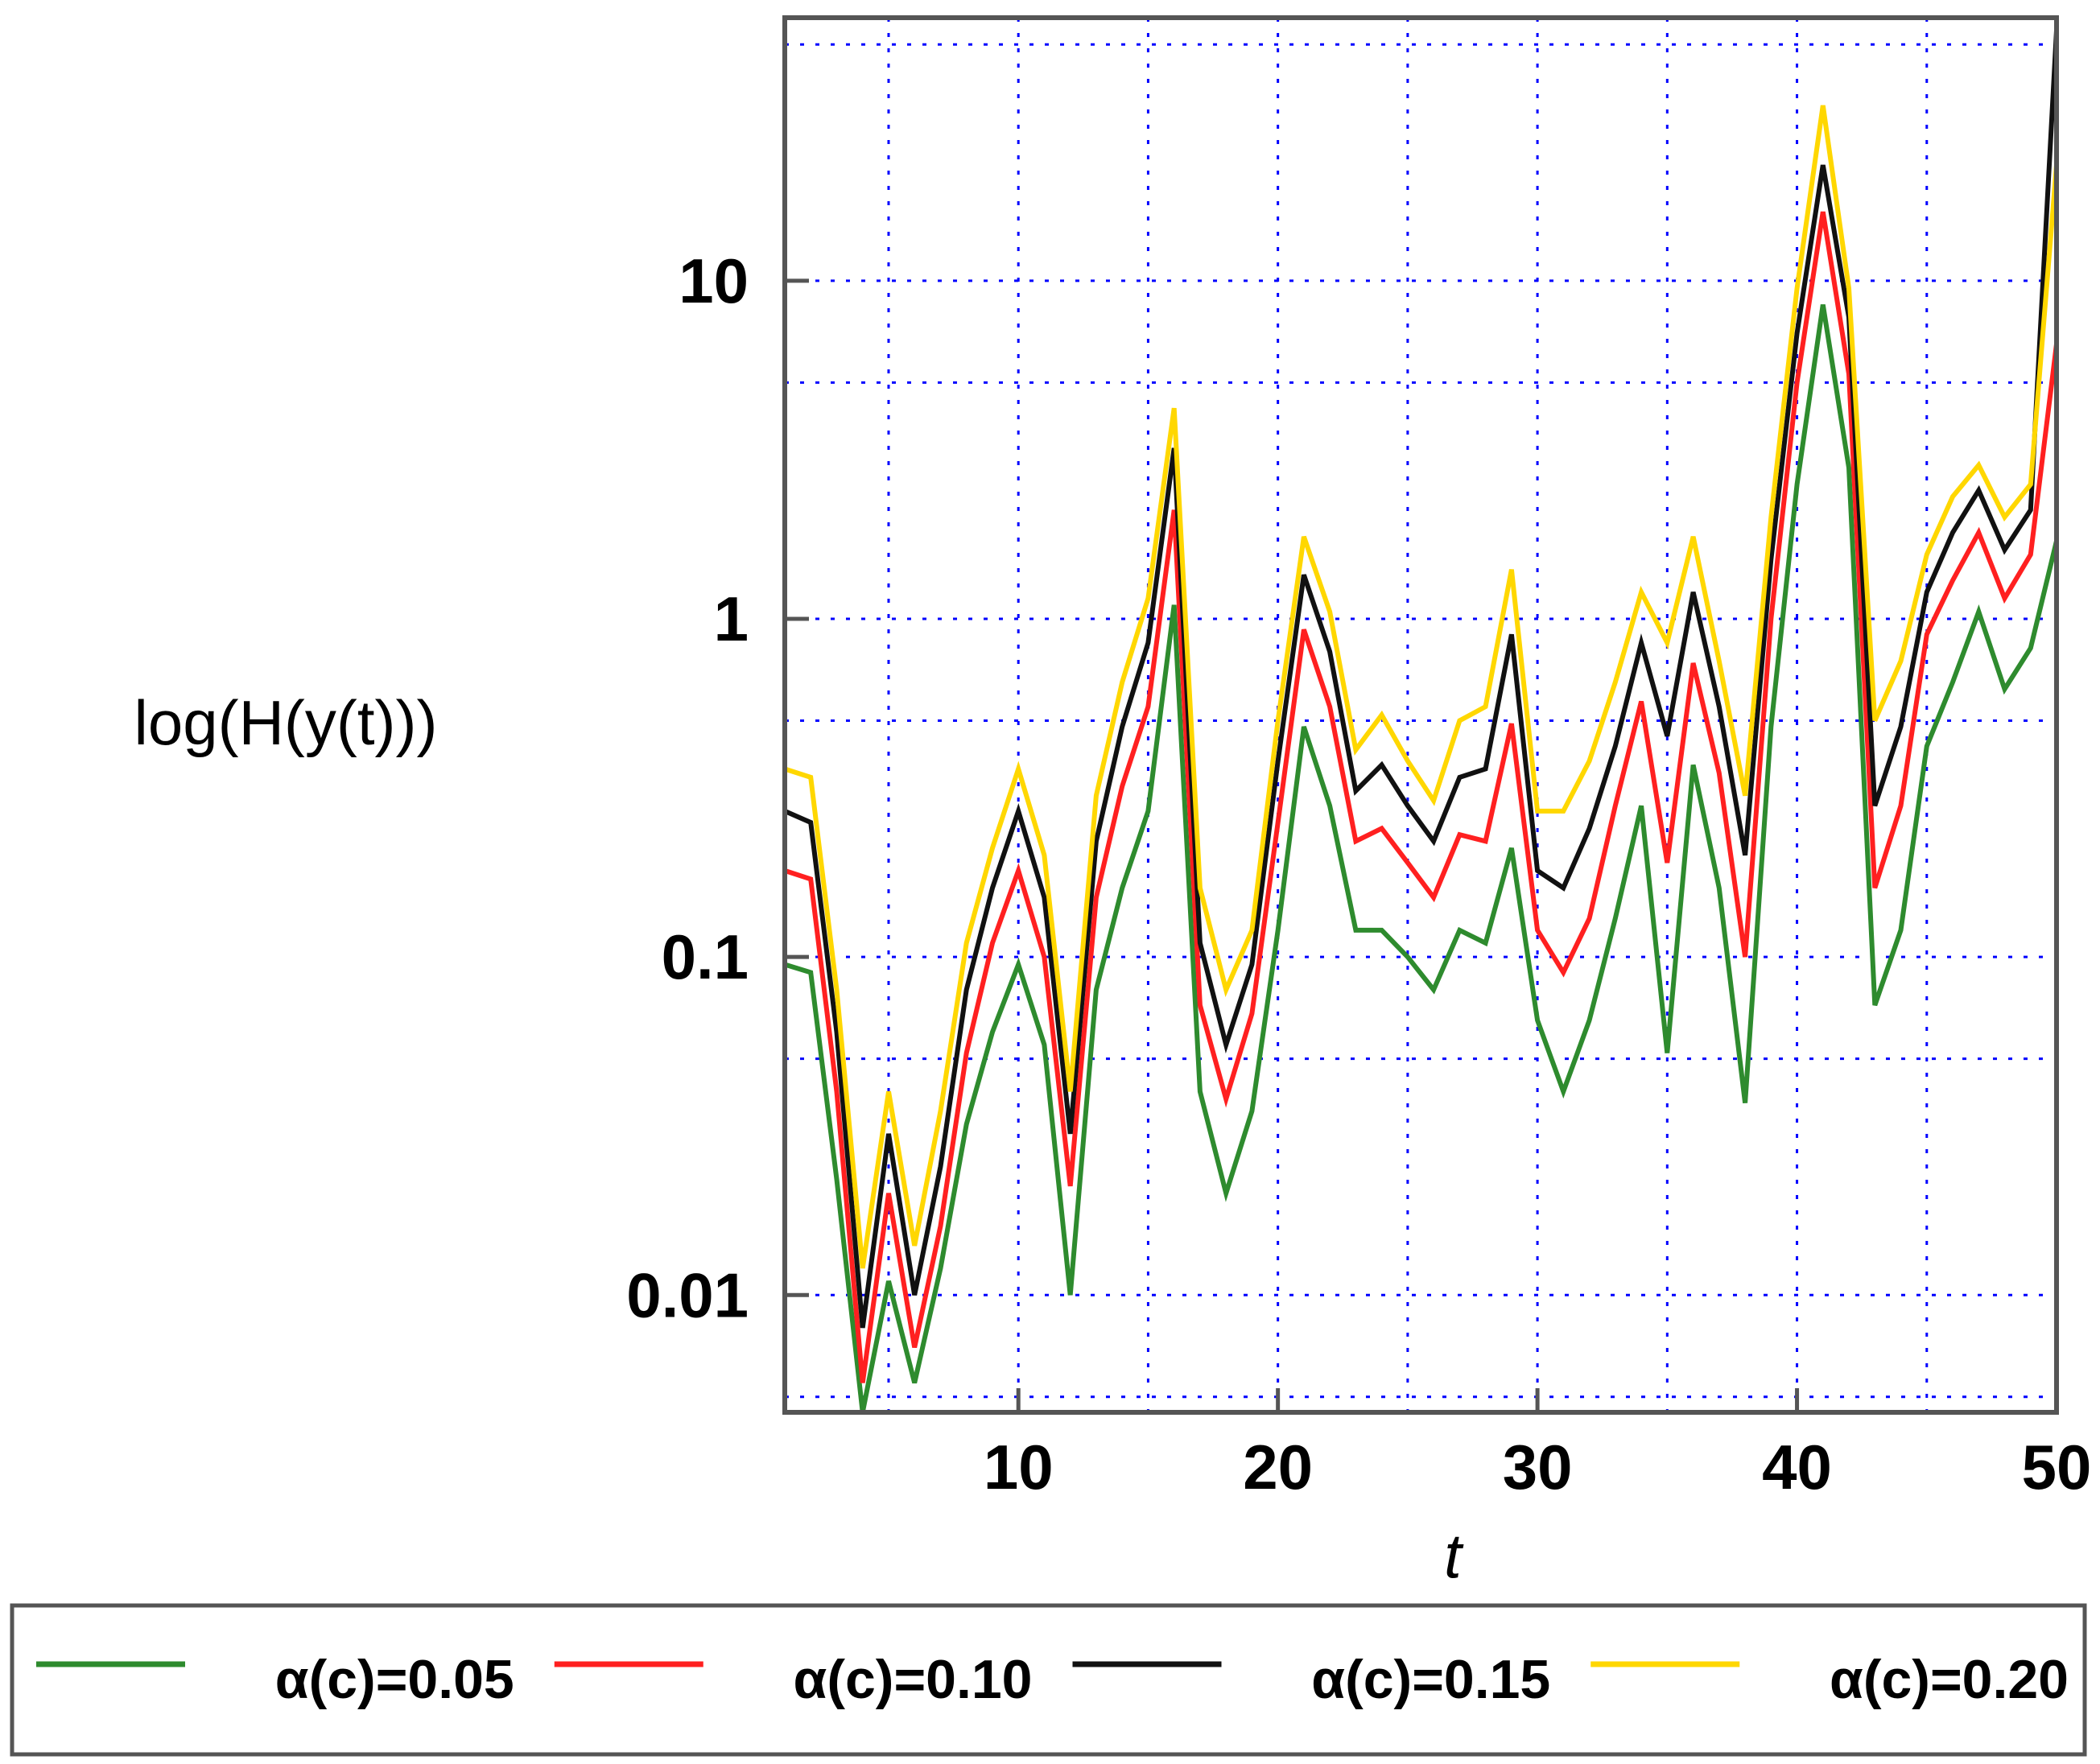 Image resolution: width=2100 pixels, height=1764 pixels. What do you see at coordinates (1949, 1679) in the screenshot?
I see `legend-label: α(c)=0.20` at bounding box center [1949, 1679].